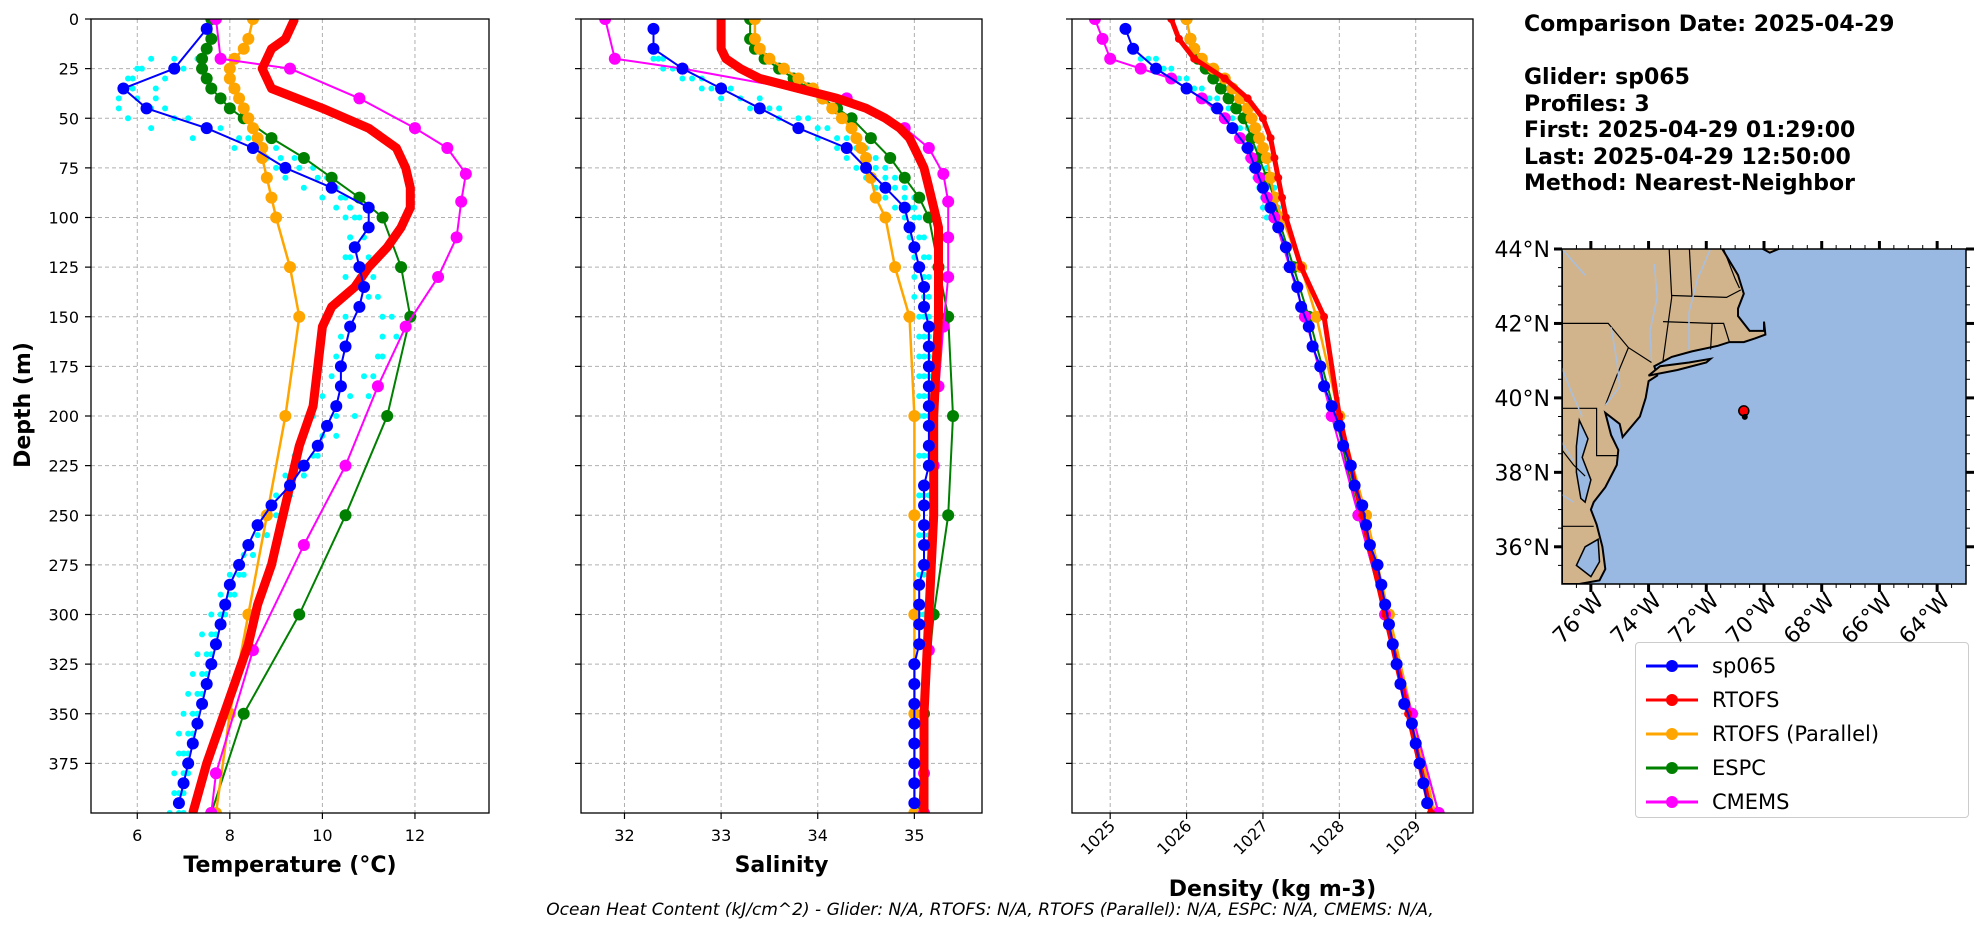  I want to click on legend-item-espc: ESPC, so click(1705, 768).